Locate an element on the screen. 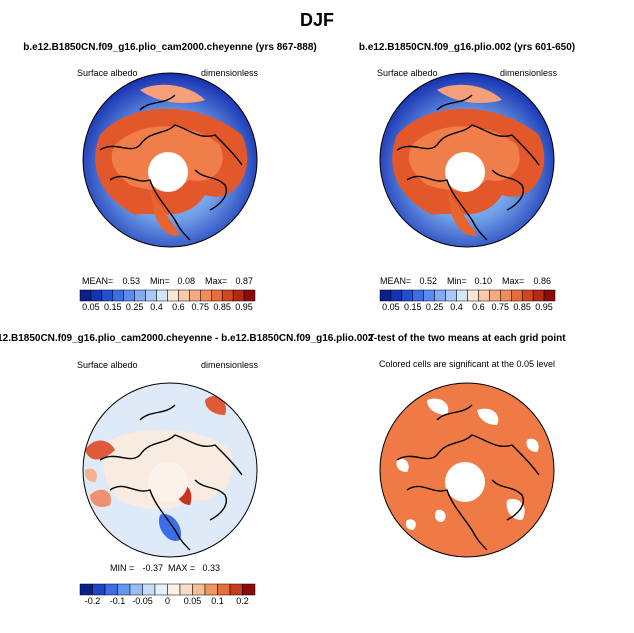  colorbar-label: -0.2 is located at coordinates (93, 601).